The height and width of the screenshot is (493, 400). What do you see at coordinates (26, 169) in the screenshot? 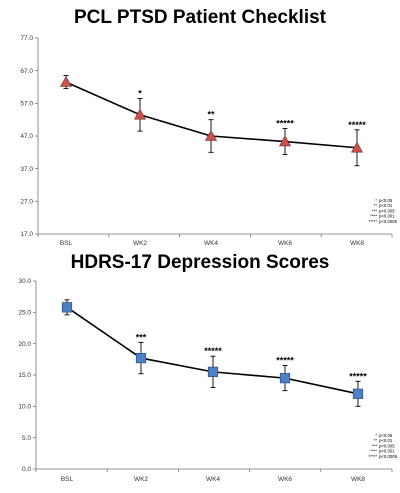
I see `y-tick-label: 37.0` at bounding box center [26, 169].